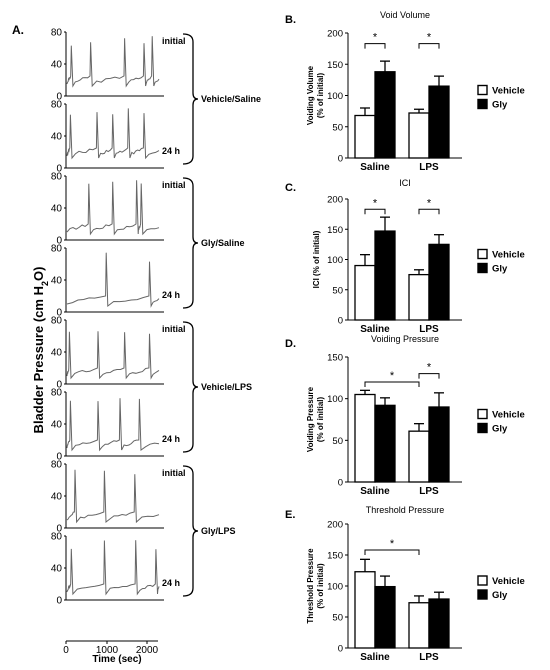 The image size is (550, 670). What do you see at coordinates (45, 283) in the screenshot?
I see `panel-a-y-axis-title-sub: 2` at bounding box center [45, 283].